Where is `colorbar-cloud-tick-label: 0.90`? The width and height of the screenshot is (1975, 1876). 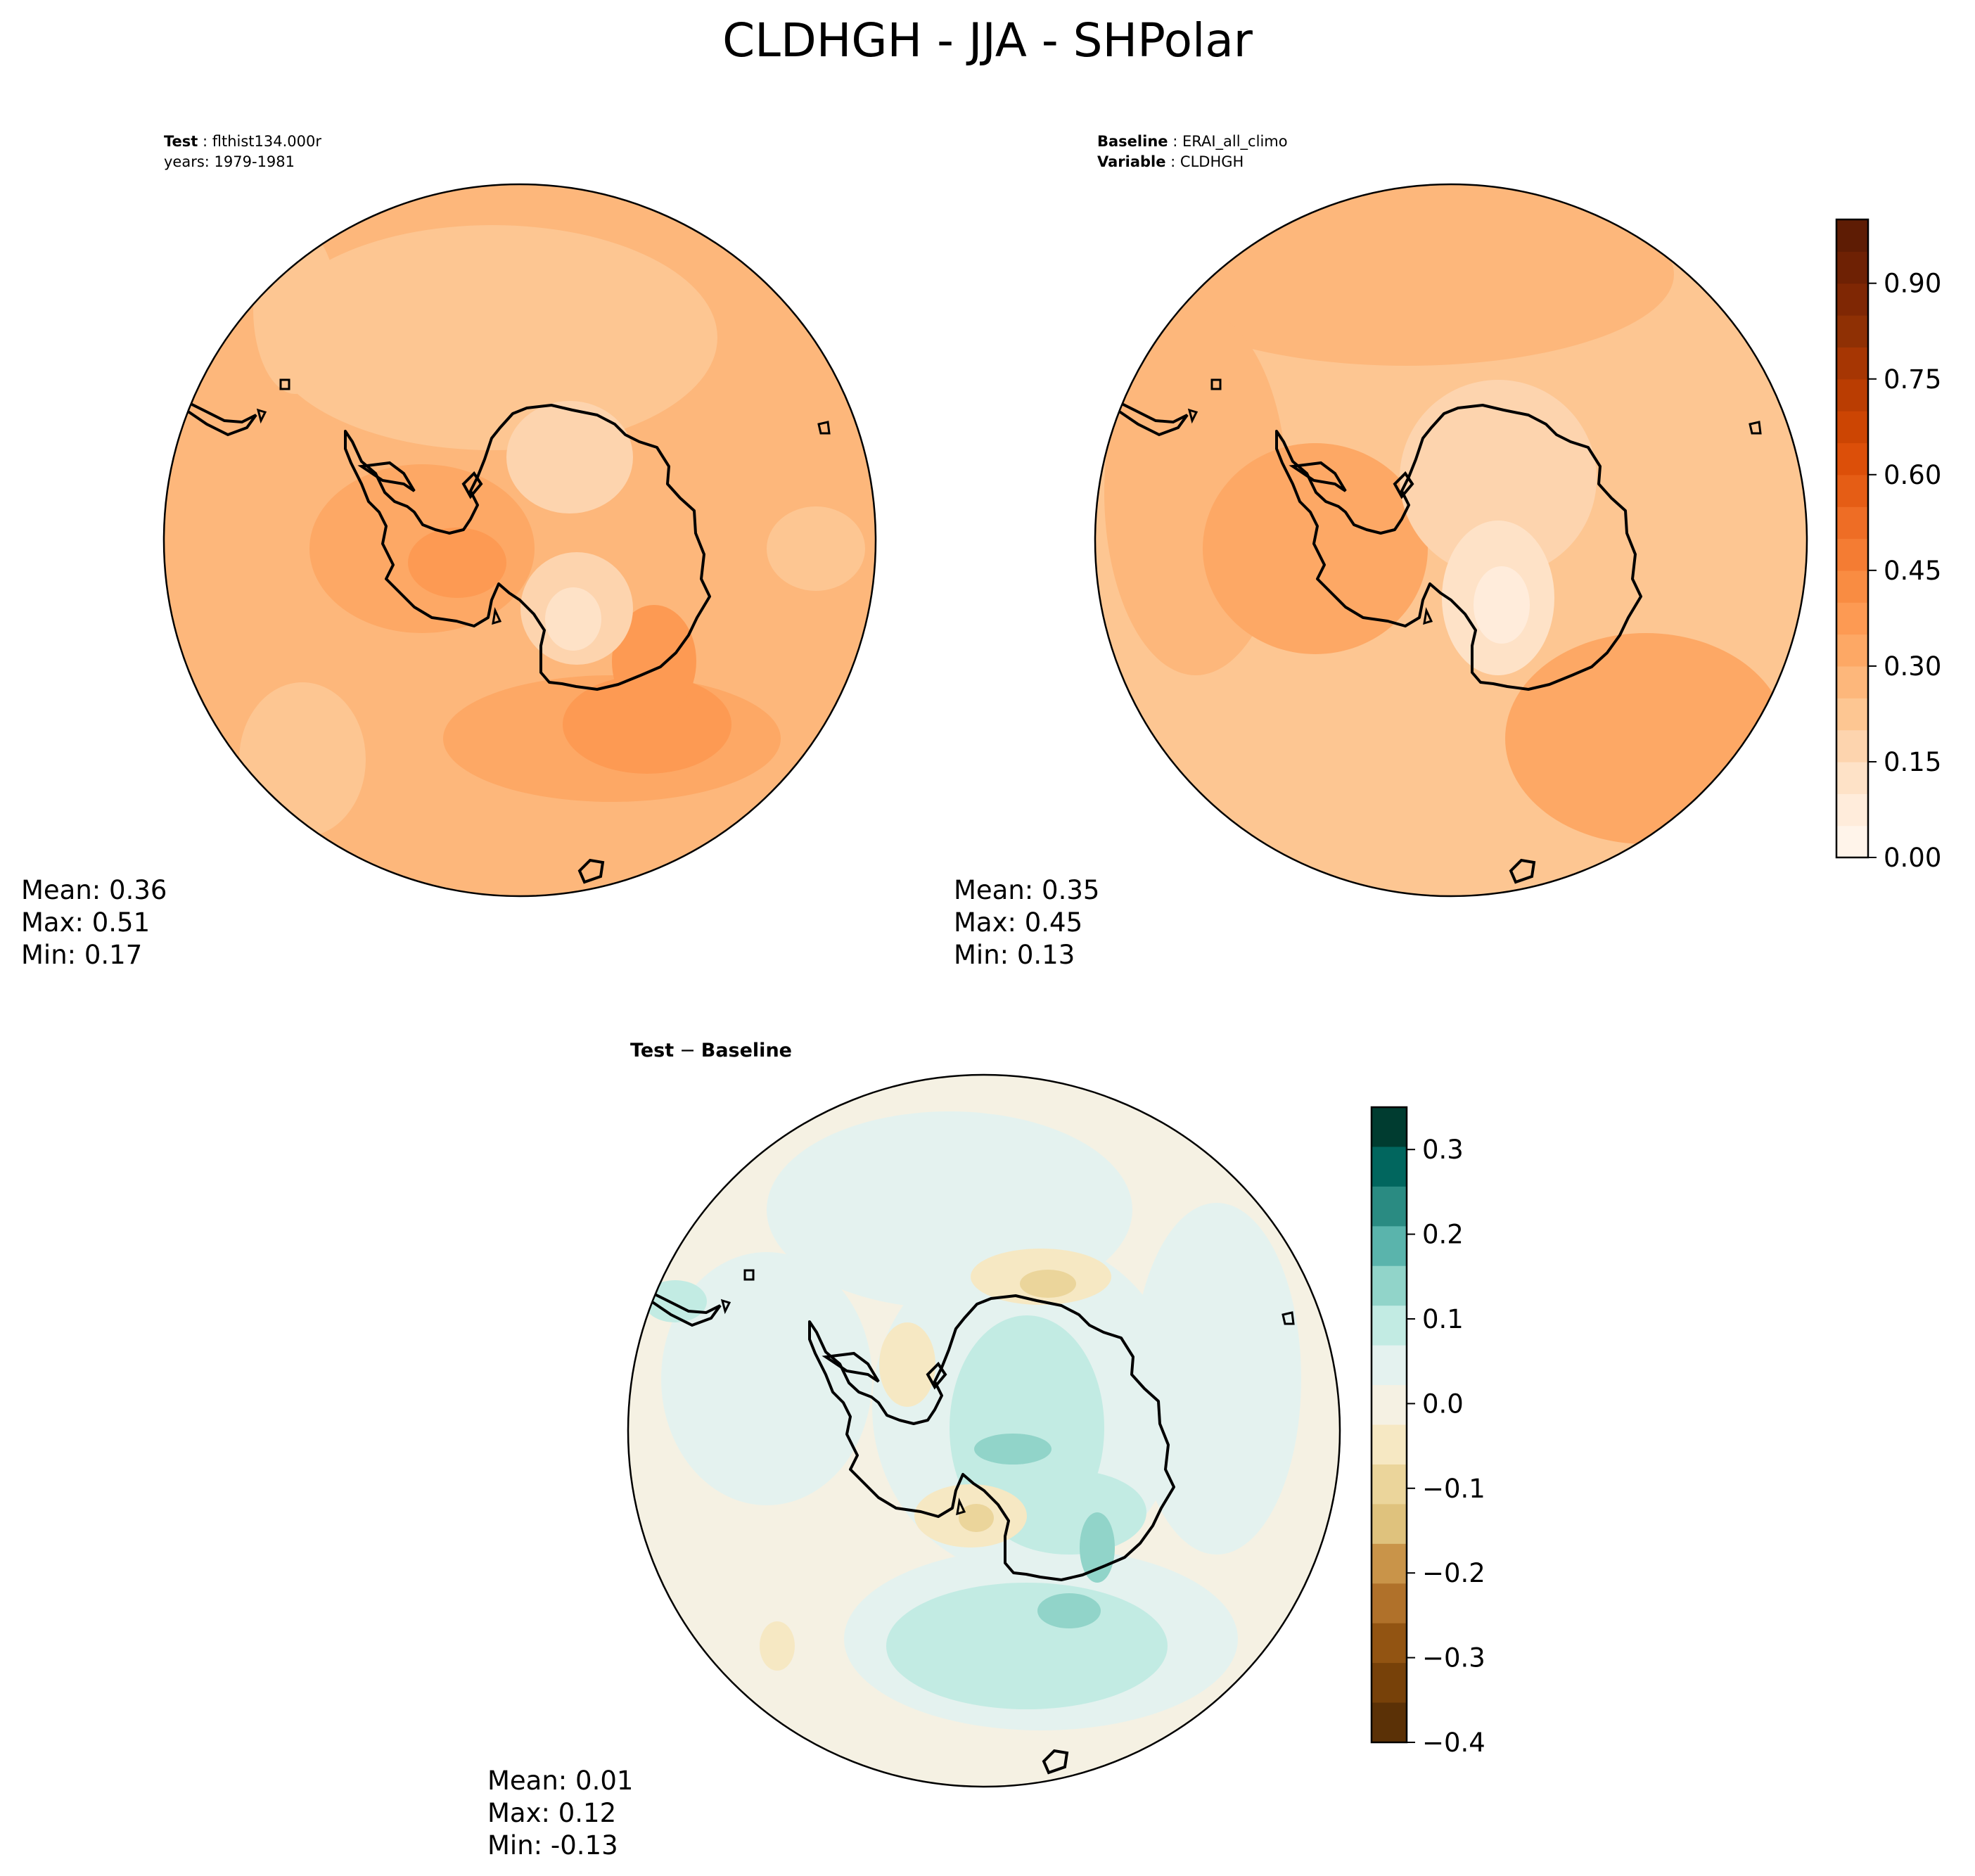 colorbar-cloud-tick-label: 0.90 is located at coordinates (1912, 284).